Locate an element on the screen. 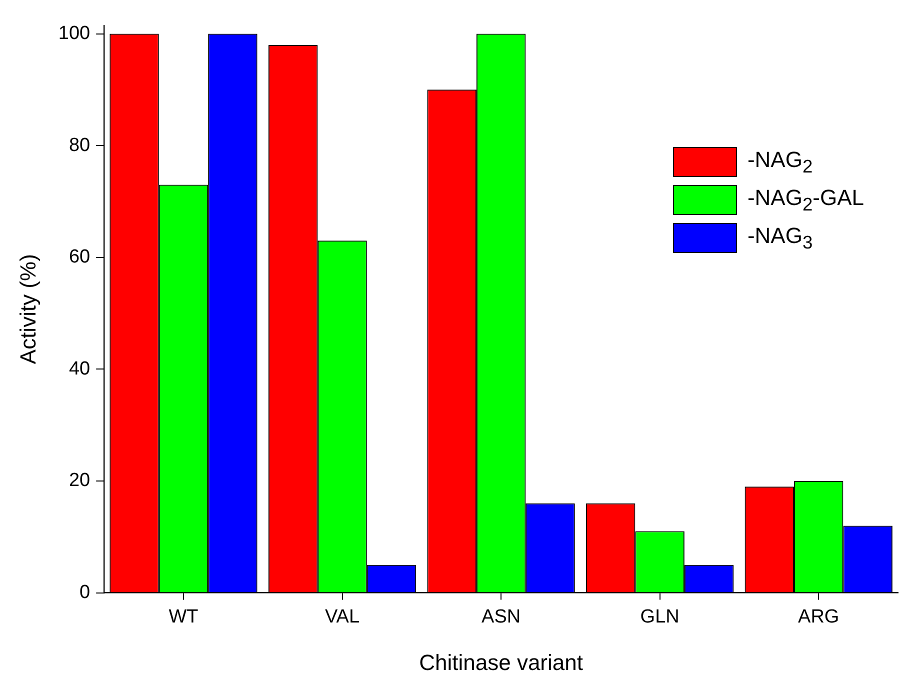 The height and width of the screenshot is (693, 912). y-tick-label: 80 is located at coordinates (79, 145).